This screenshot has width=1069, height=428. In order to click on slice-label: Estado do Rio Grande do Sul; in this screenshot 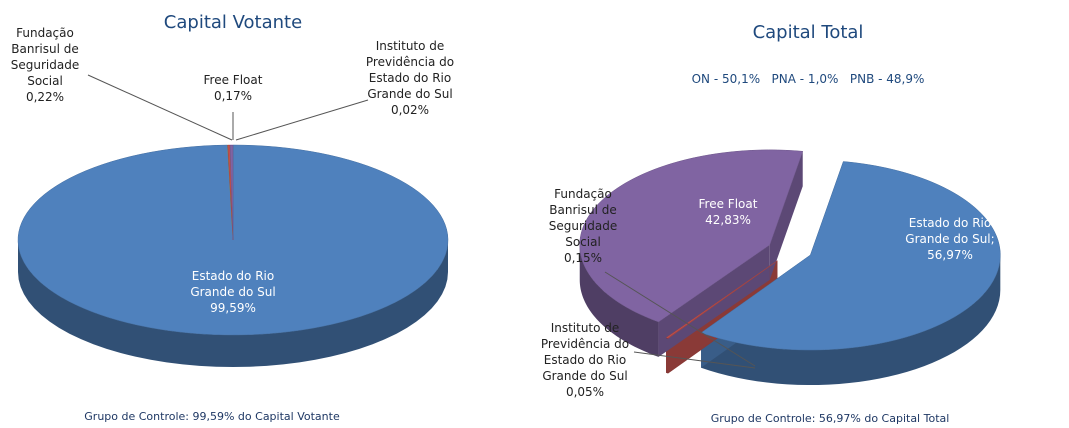, I will do `click(950, 231)`.